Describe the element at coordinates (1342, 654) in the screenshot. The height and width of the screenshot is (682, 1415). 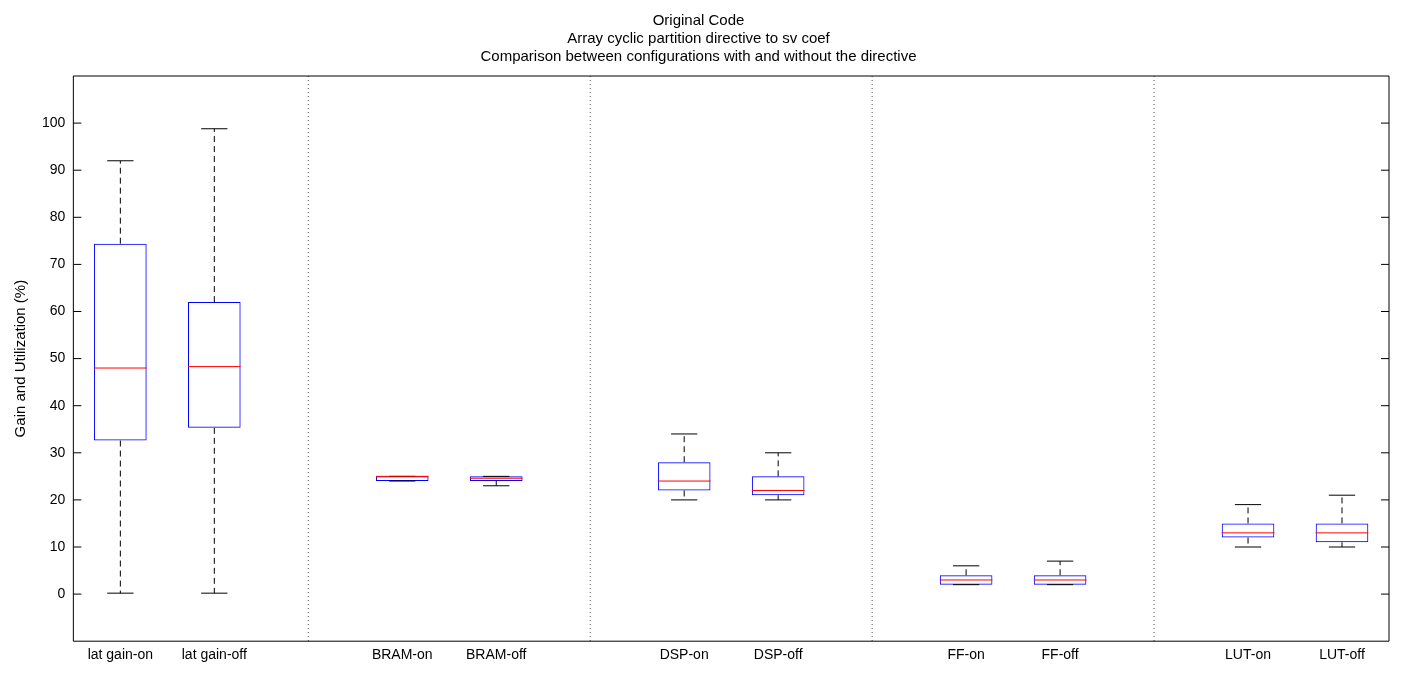
I see `x-tick-label: LUT-off` at that location.